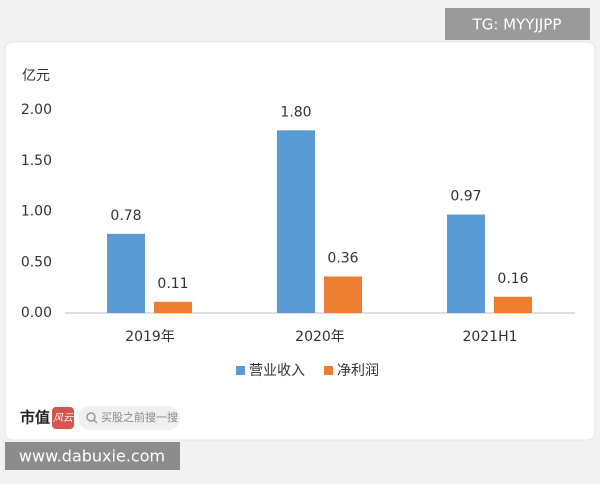 This screenshot has height=484, width=600. What do you see at coordinates (36, 110) in the screenshot?
I see `y-tick-label: 2.00` at bounding box center [36, 110].